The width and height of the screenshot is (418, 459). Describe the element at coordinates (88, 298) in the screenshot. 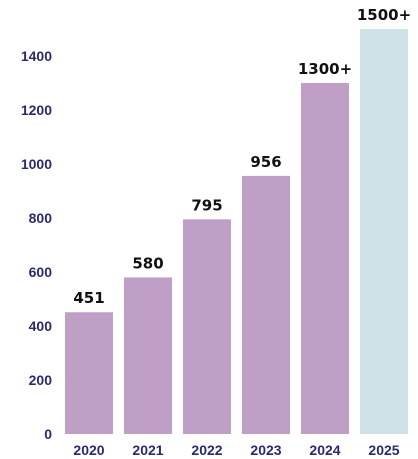

I see `data-label-2020: 451` at that location.